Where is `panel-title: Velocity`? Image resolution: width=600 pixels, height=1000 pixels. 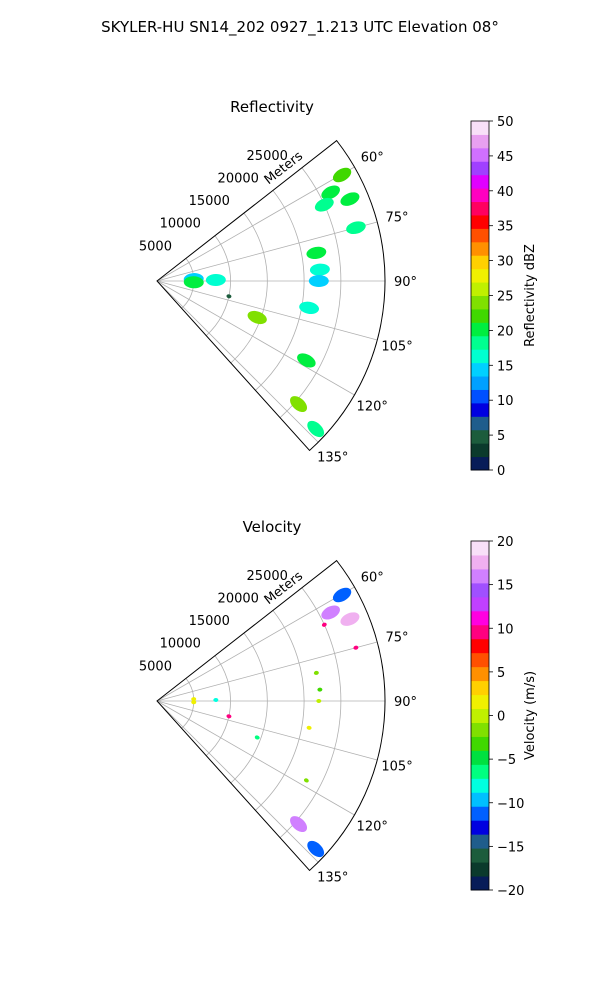
panel-title: Velocity is located at coordinates (272, 527).